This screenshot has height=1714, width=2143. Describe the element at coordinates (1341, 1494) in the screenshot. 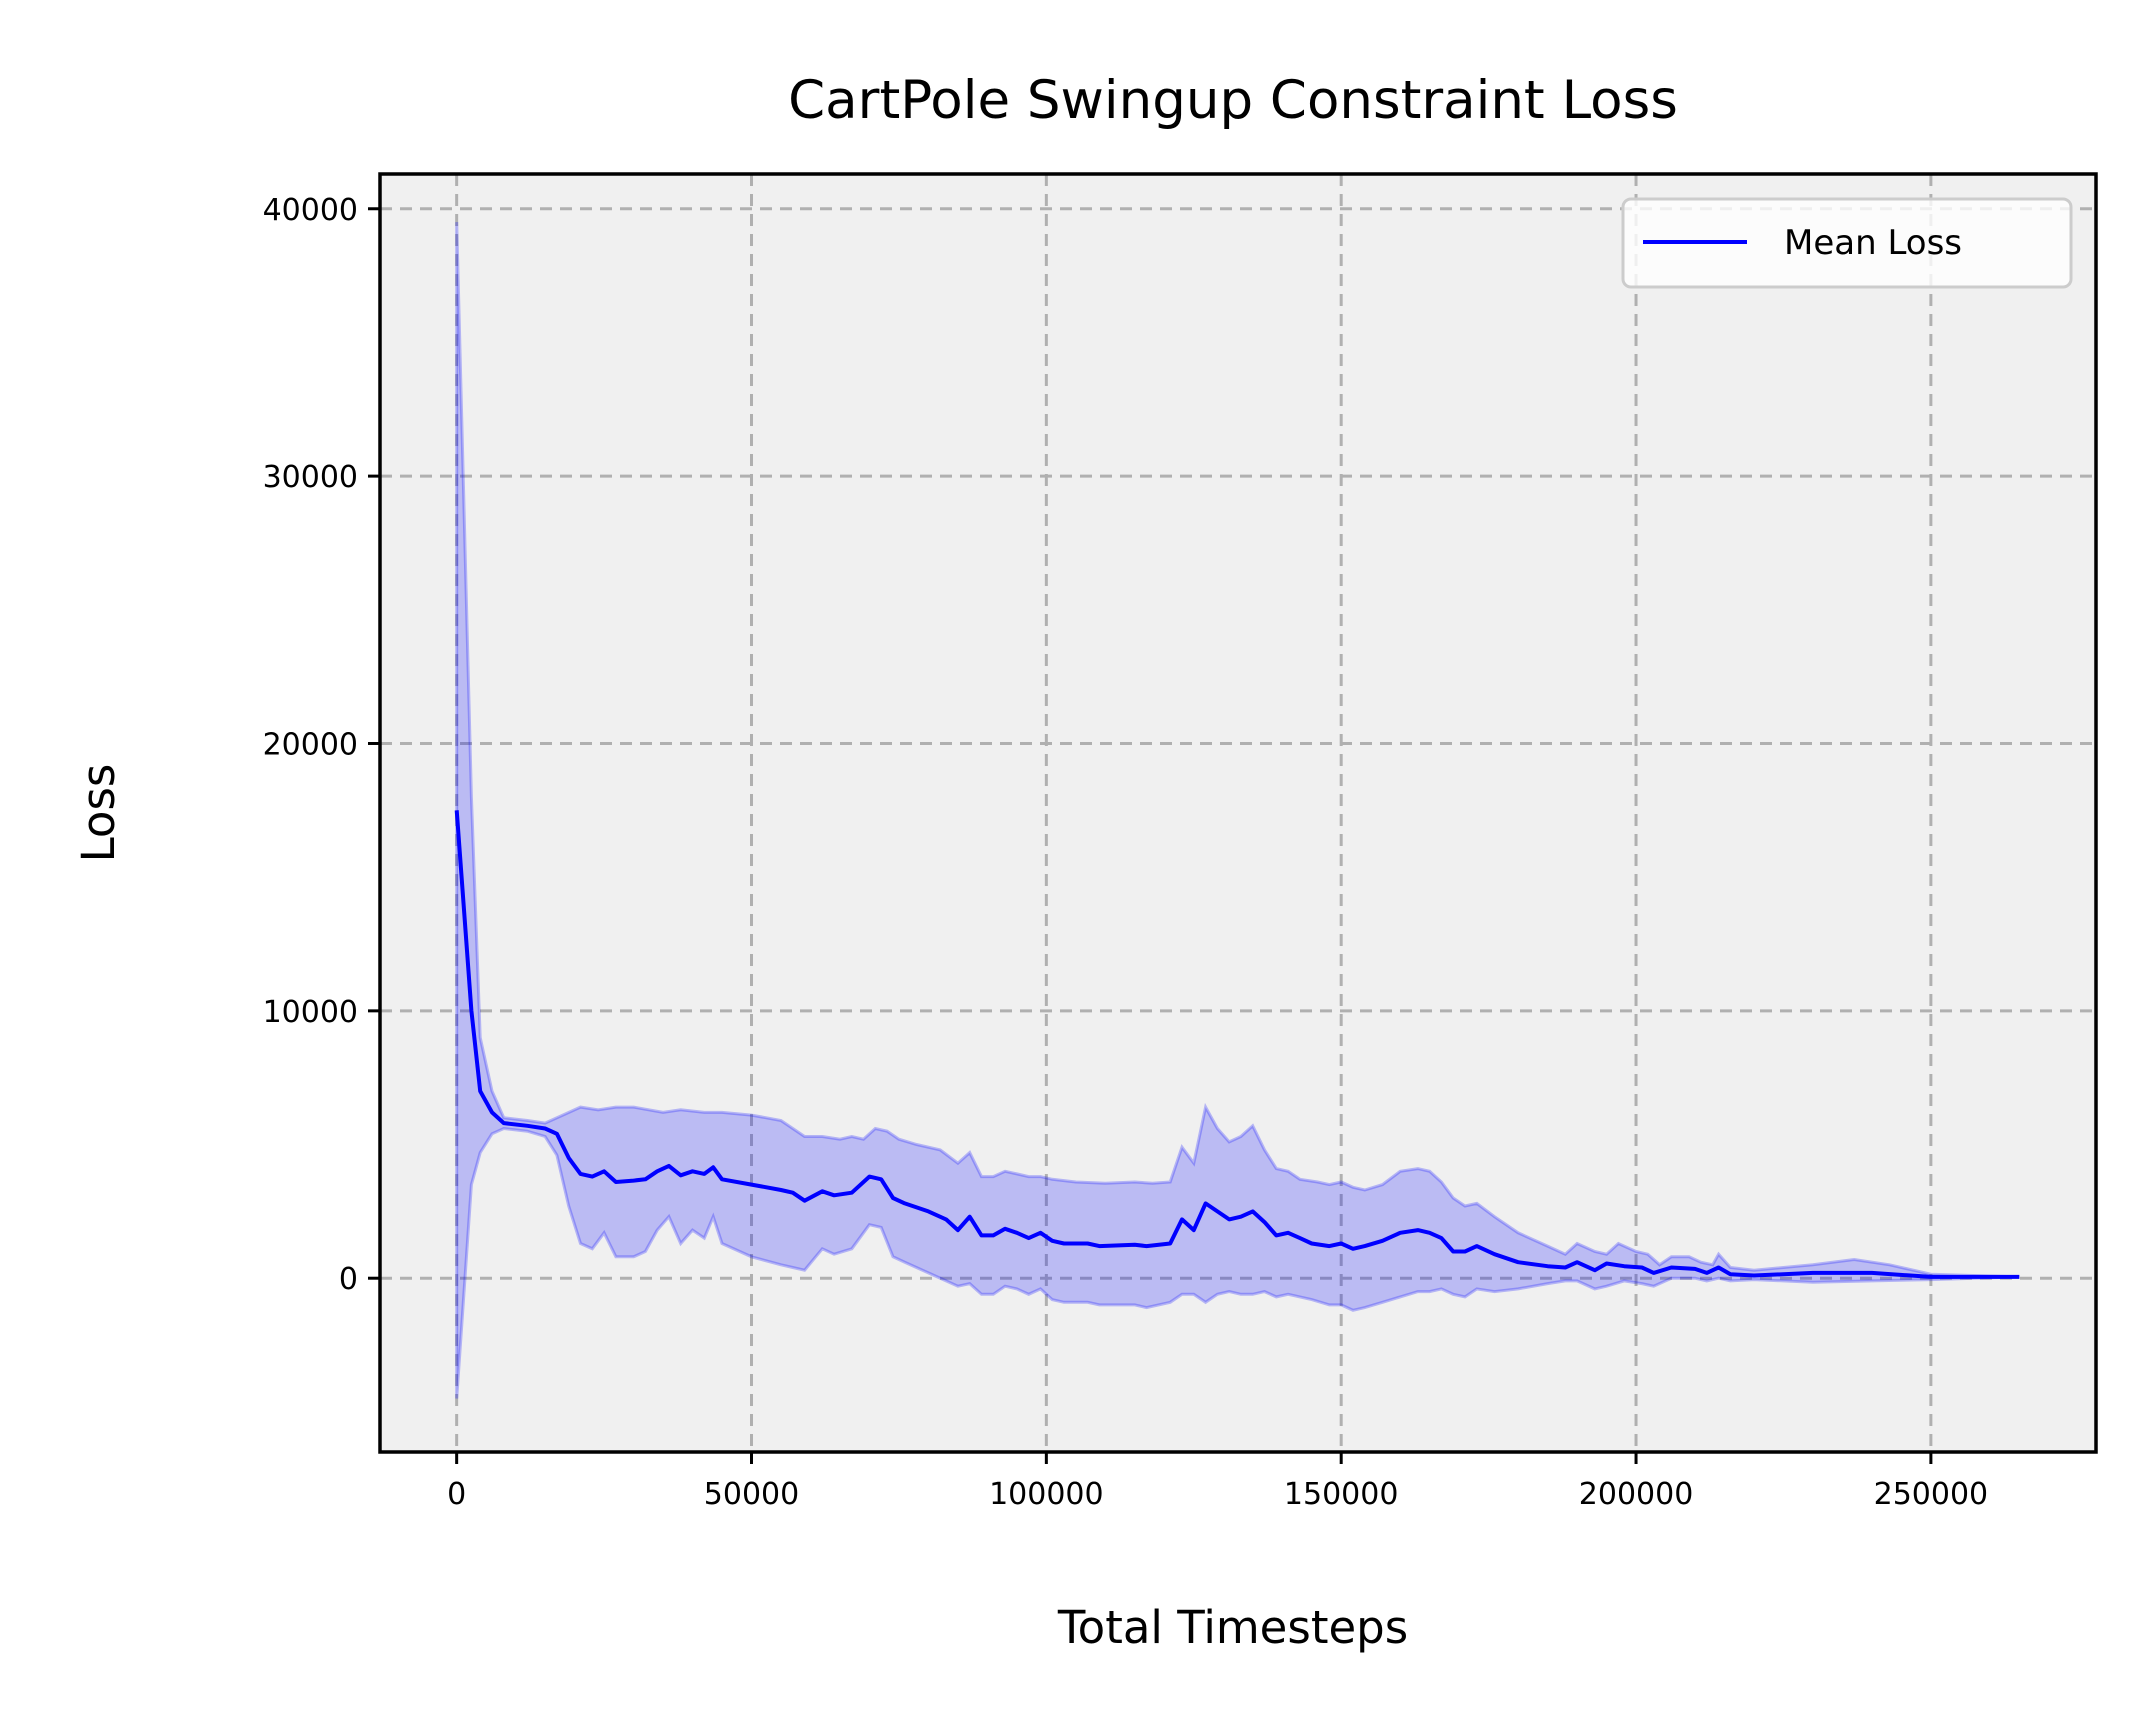

I see `x-tick-label: 150000` at that location.